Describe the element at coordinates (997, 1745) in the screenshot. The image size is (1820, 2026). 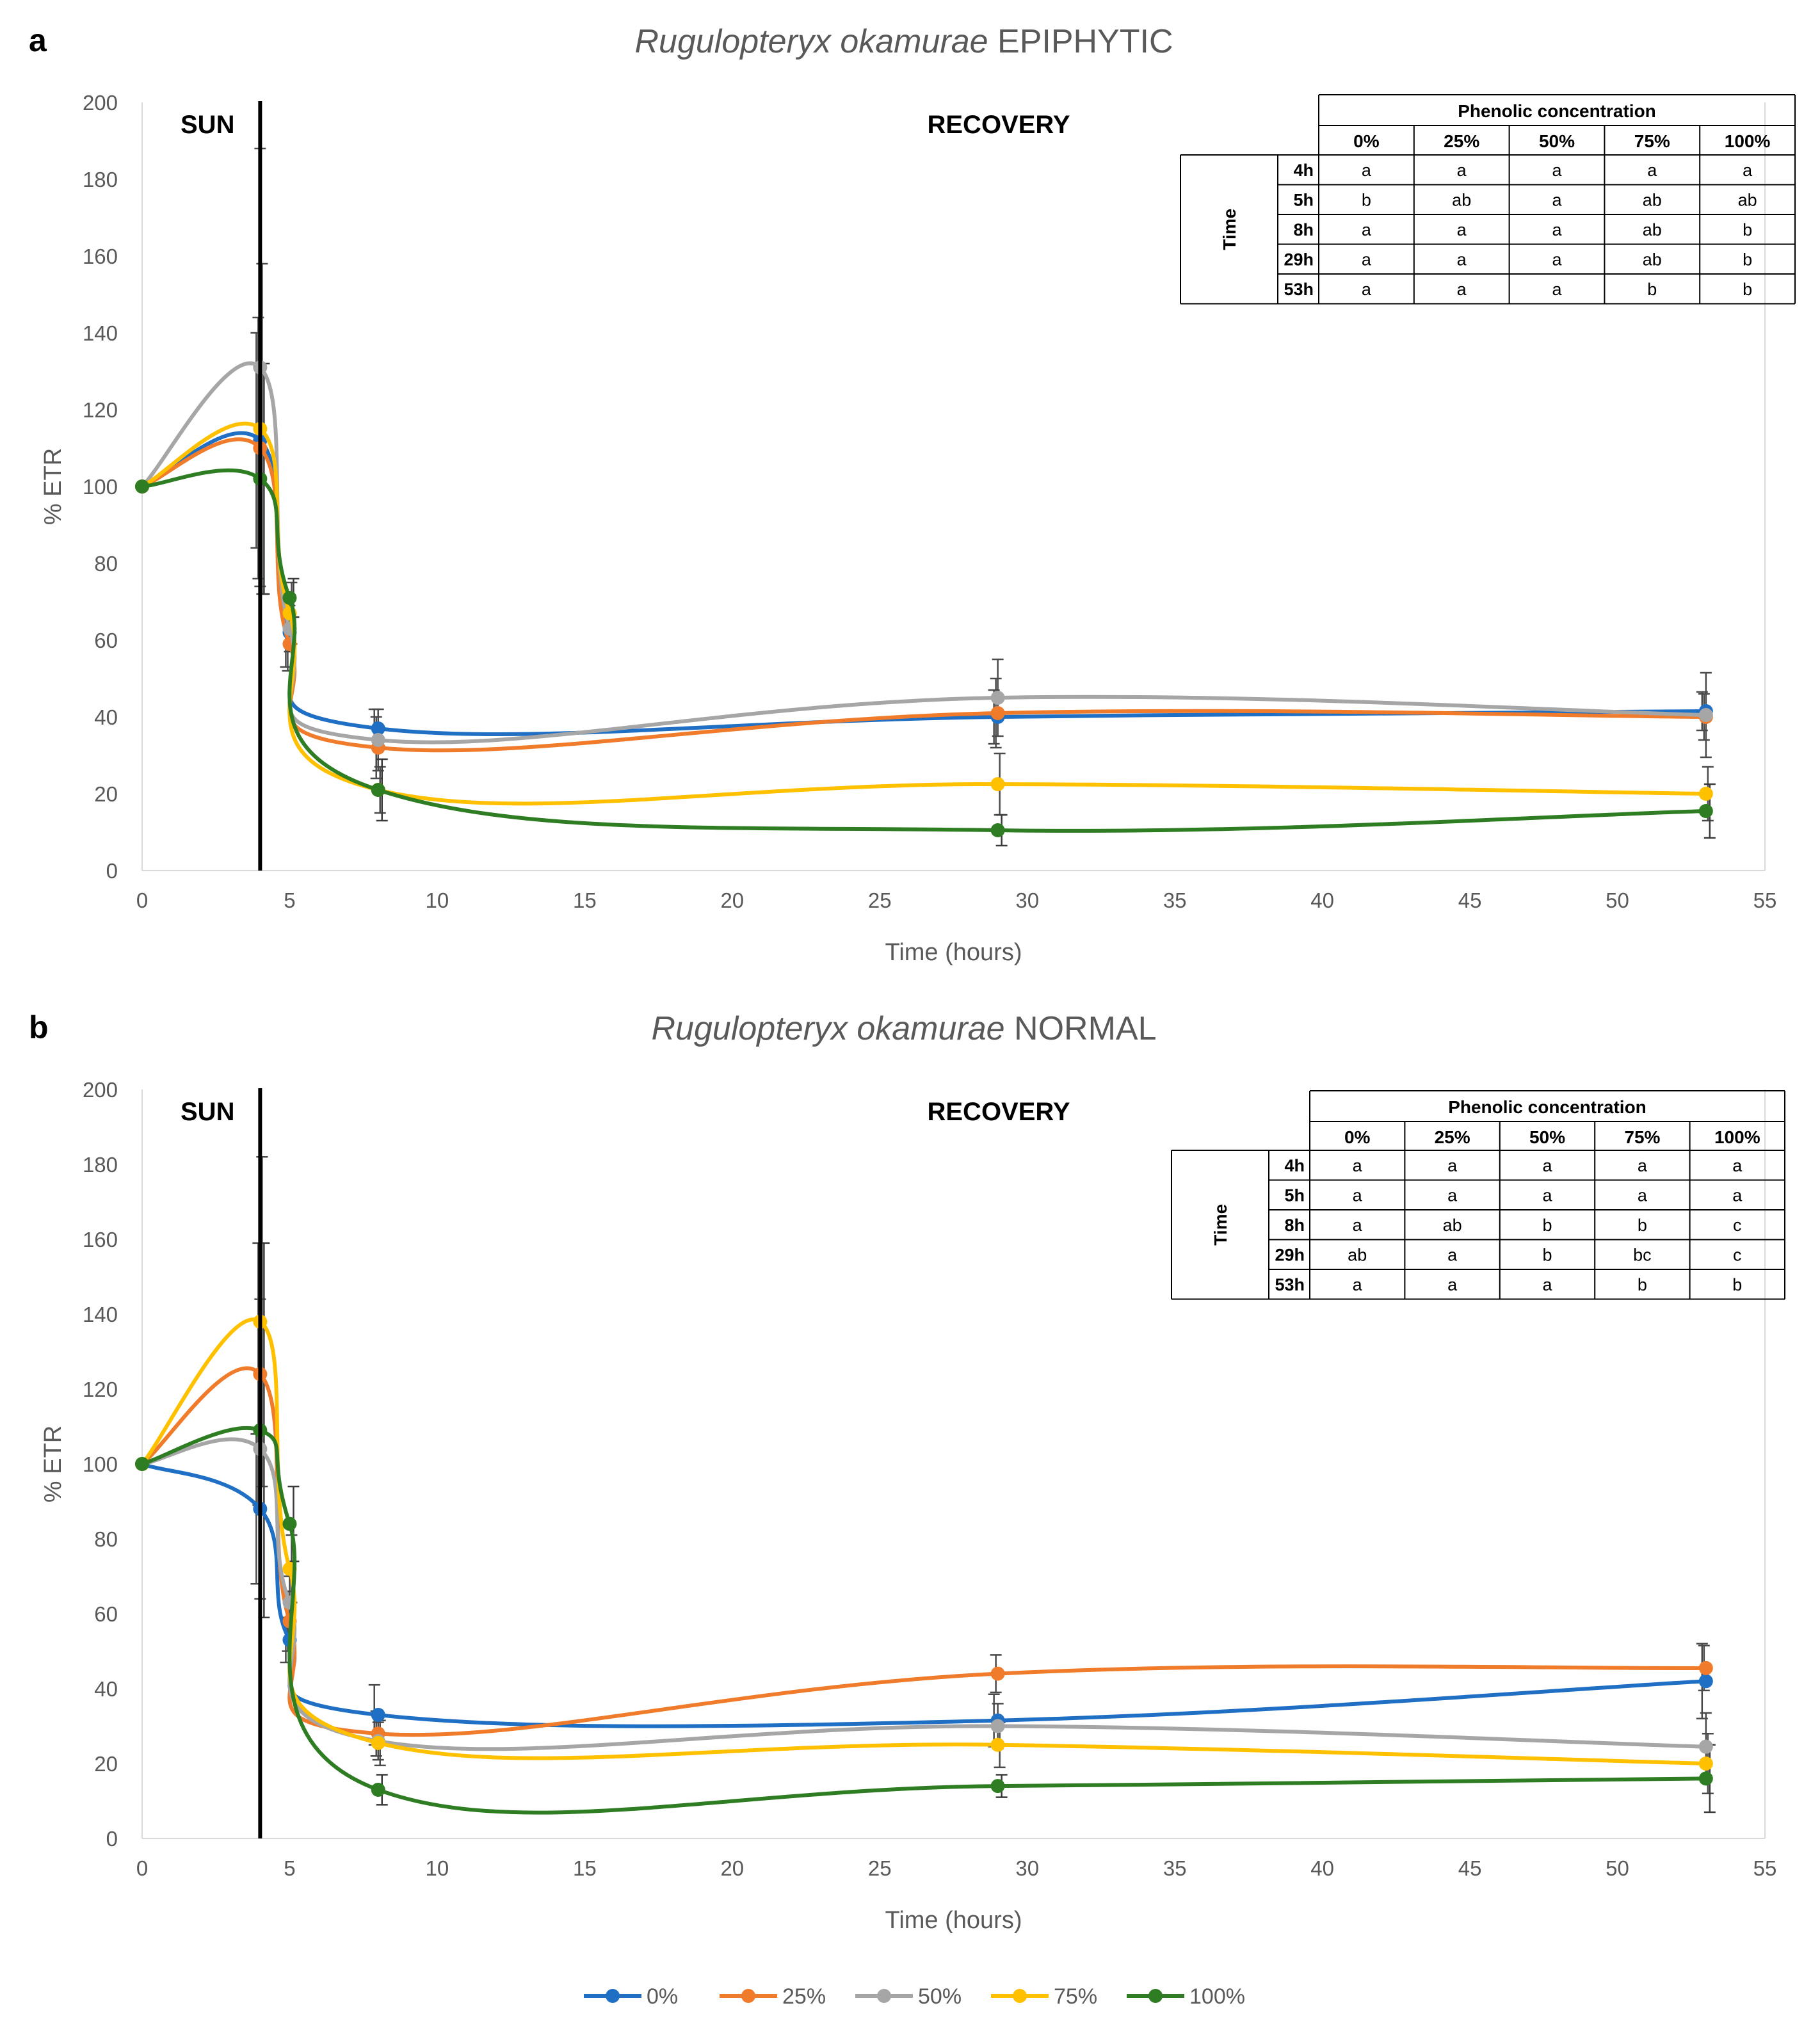
I see `data-point-75pct` at that location.